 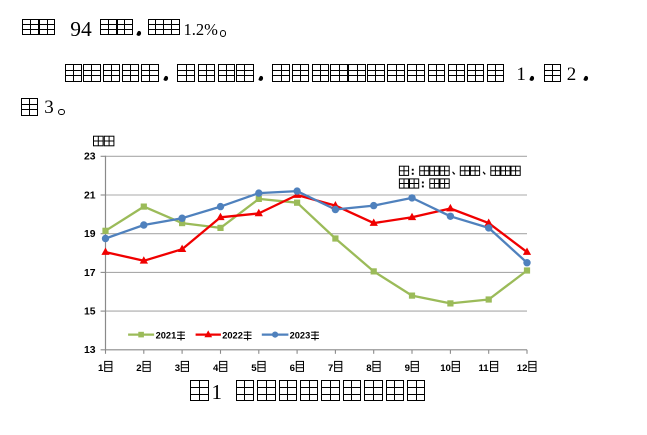 I want to click on svg-text: 19, so click(x=90, y=234).